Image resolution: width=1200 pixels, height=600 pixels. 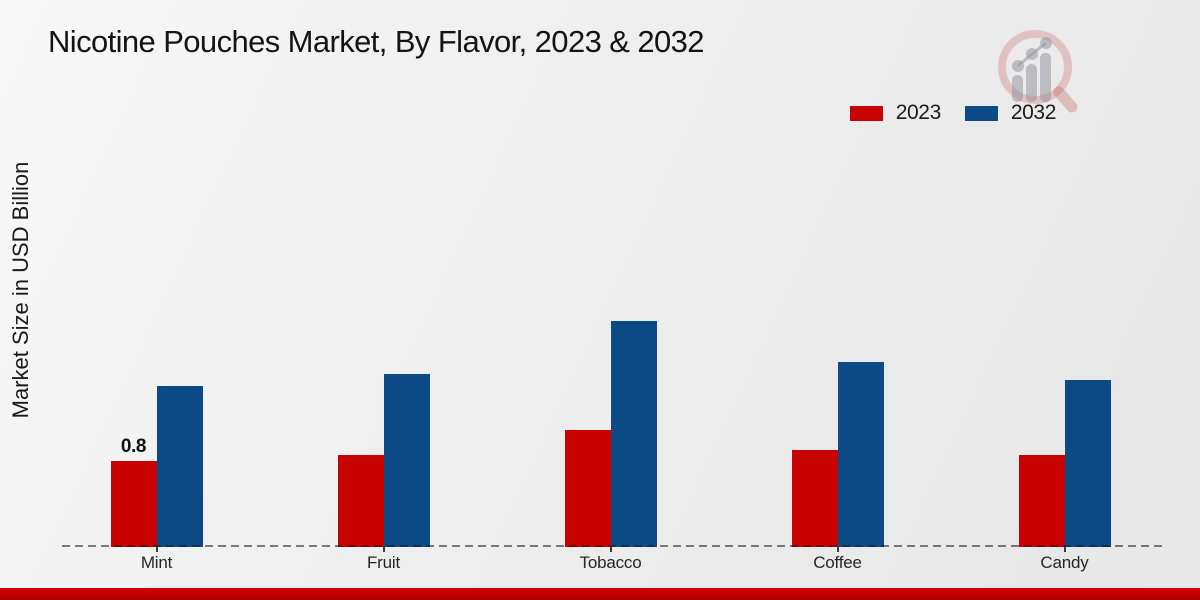 I want to click on footer-accent-bar, so click(x=600, y=594).